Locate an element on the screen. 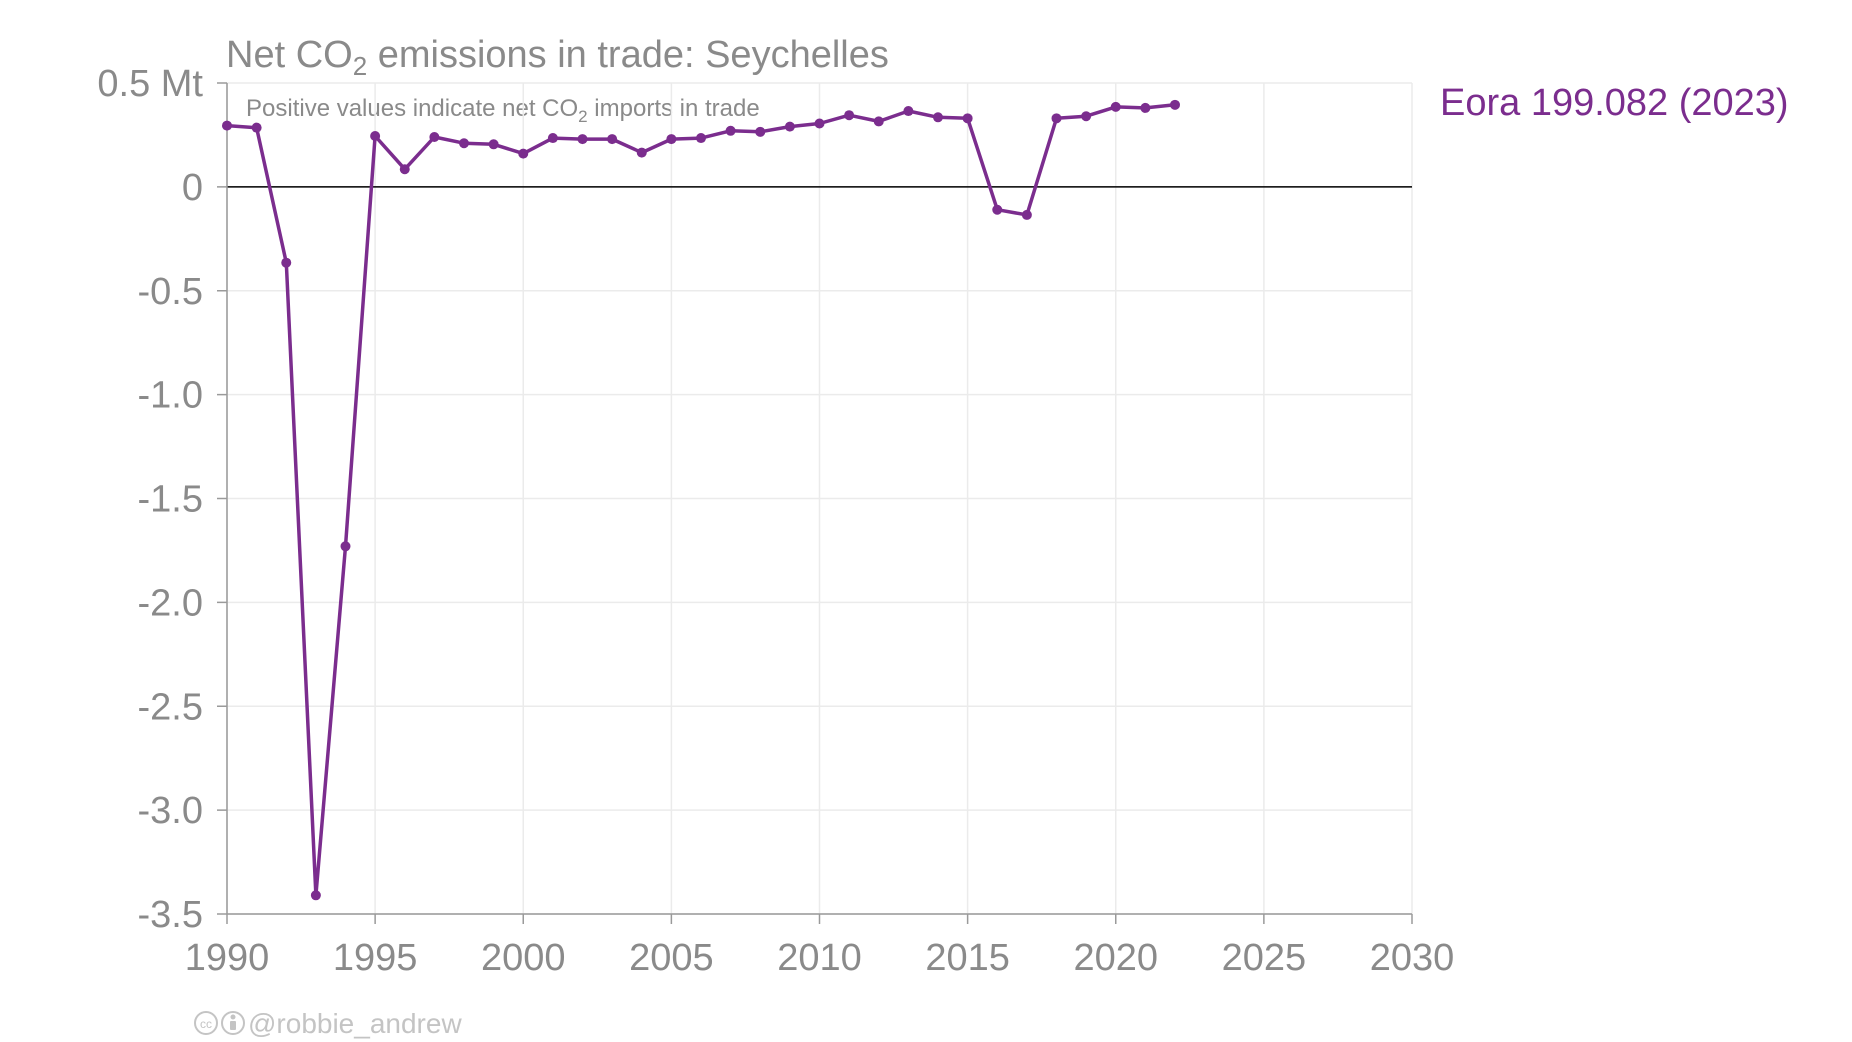  x-tick-label: 1990 is located at coordinates (227, 958).